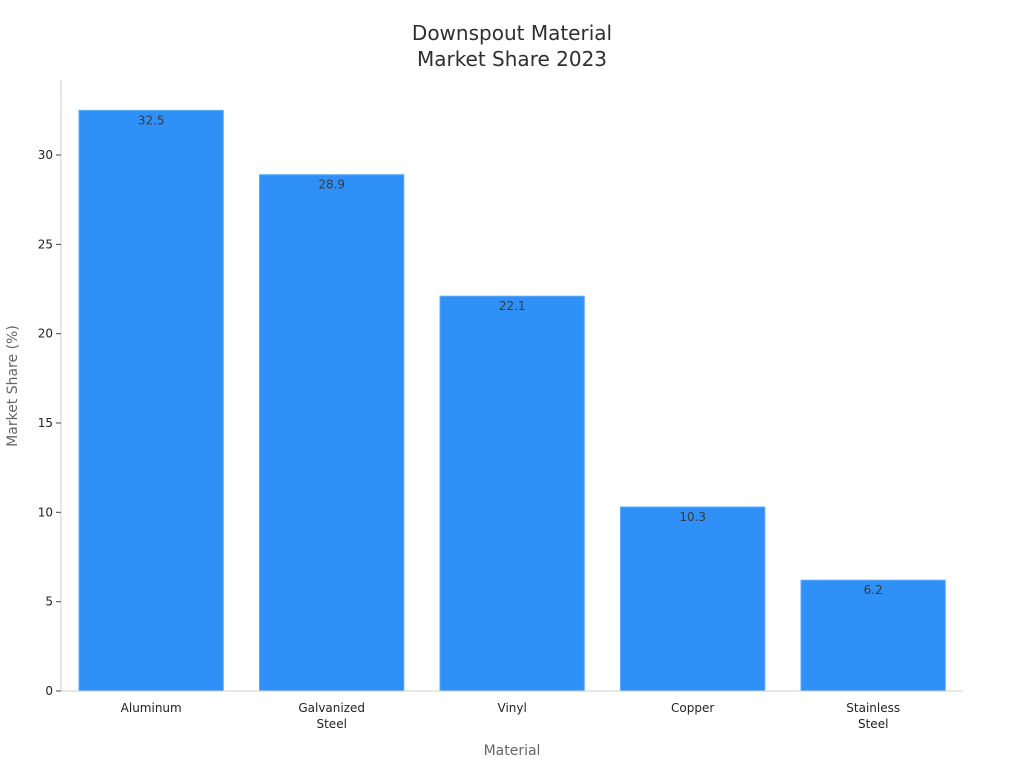  What do you see at coordinates (873, 590) in the screenshot?
I see `data-label-4: 6.2` at bounding box center [873, 590].